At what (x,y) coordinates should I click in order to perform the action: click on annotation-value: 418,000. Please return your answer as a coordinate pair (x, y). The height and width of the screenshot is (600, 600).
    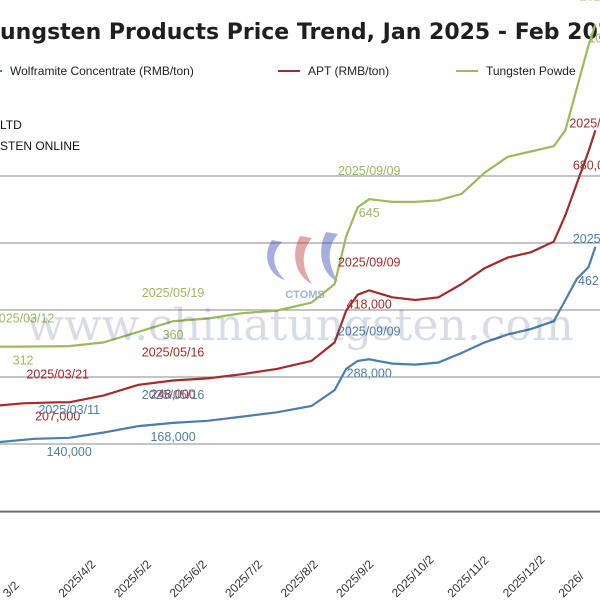
    Looking at the image, I should click on (369, 304).